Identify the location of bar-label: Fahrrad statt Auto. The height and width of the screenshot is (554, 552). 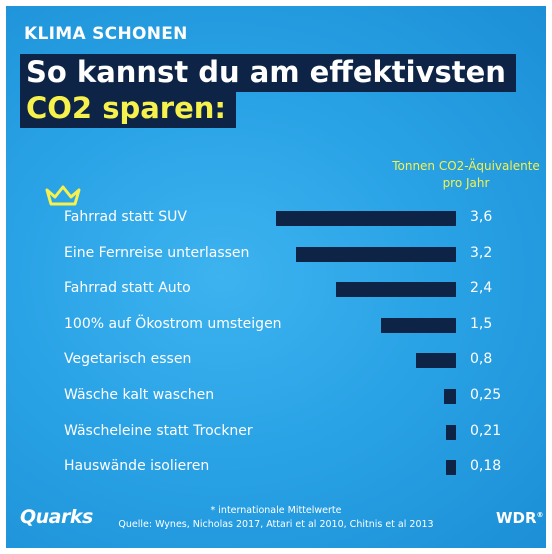
(127, 288).